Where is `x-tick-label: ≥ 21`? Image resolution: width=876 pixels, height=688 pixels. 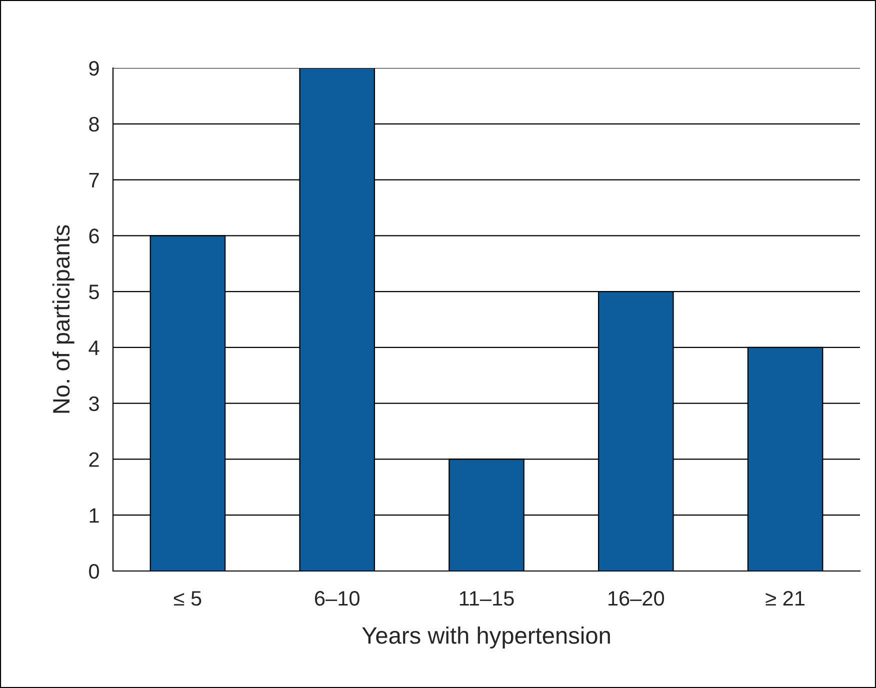 x-tick-label: ≥ 21 is located at coordinates (785, 598).